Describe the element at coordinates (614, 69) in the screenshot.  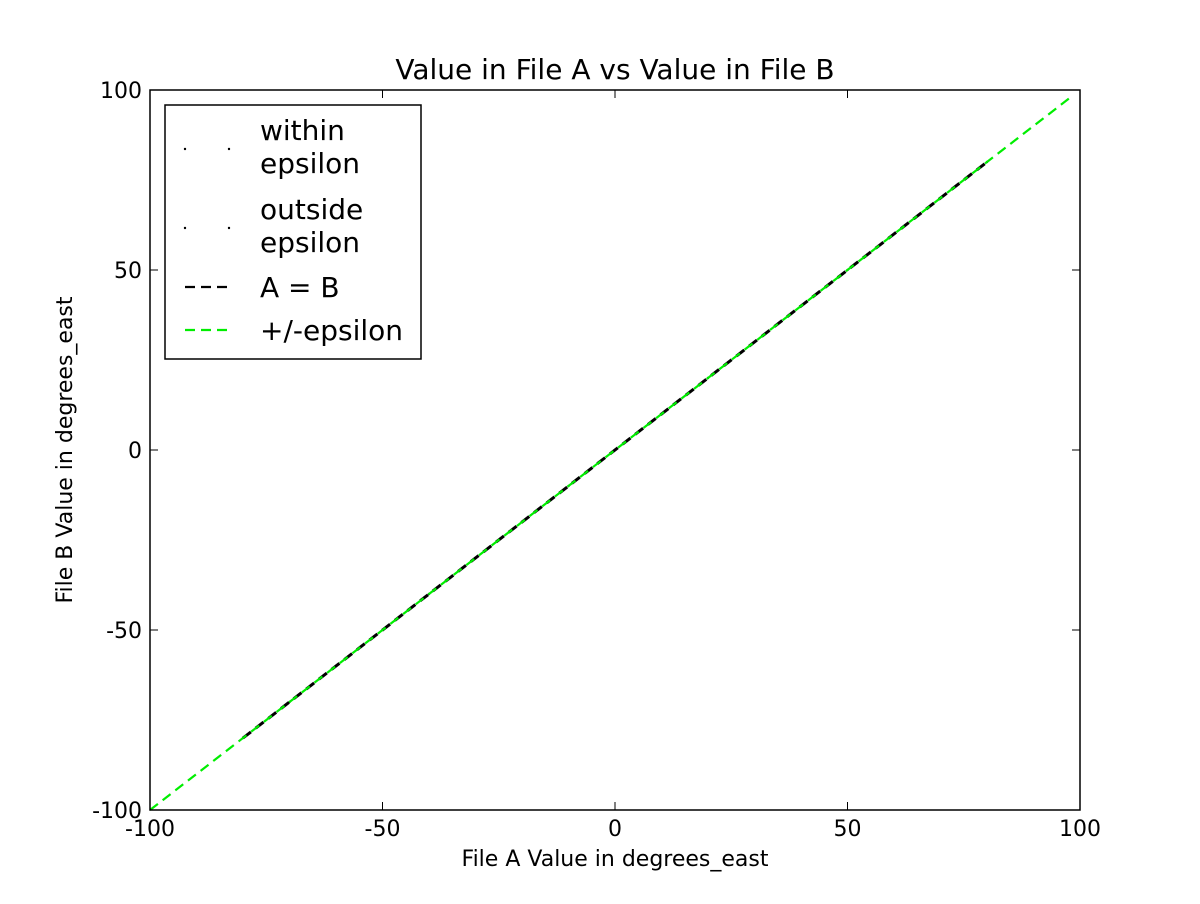
I see `chart-title: Value in File A vs Value in File B` at that location.